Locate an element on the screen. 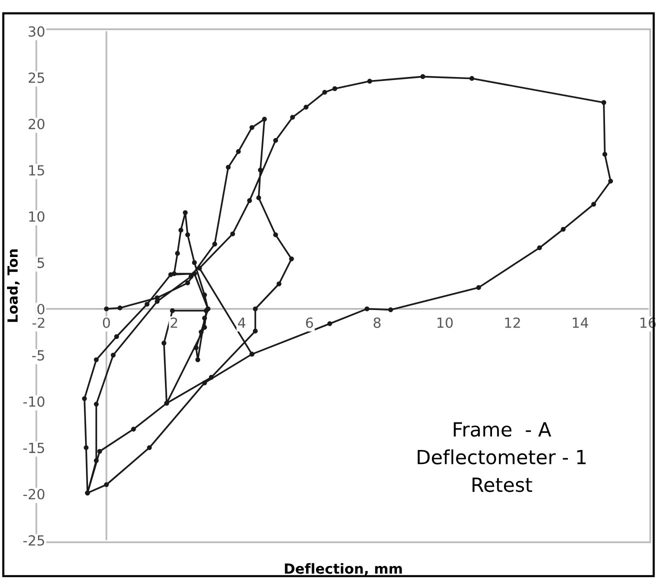 This screenshot has width=657, height=579. y-tick-label: -5 is located at coordinates (38, 355).